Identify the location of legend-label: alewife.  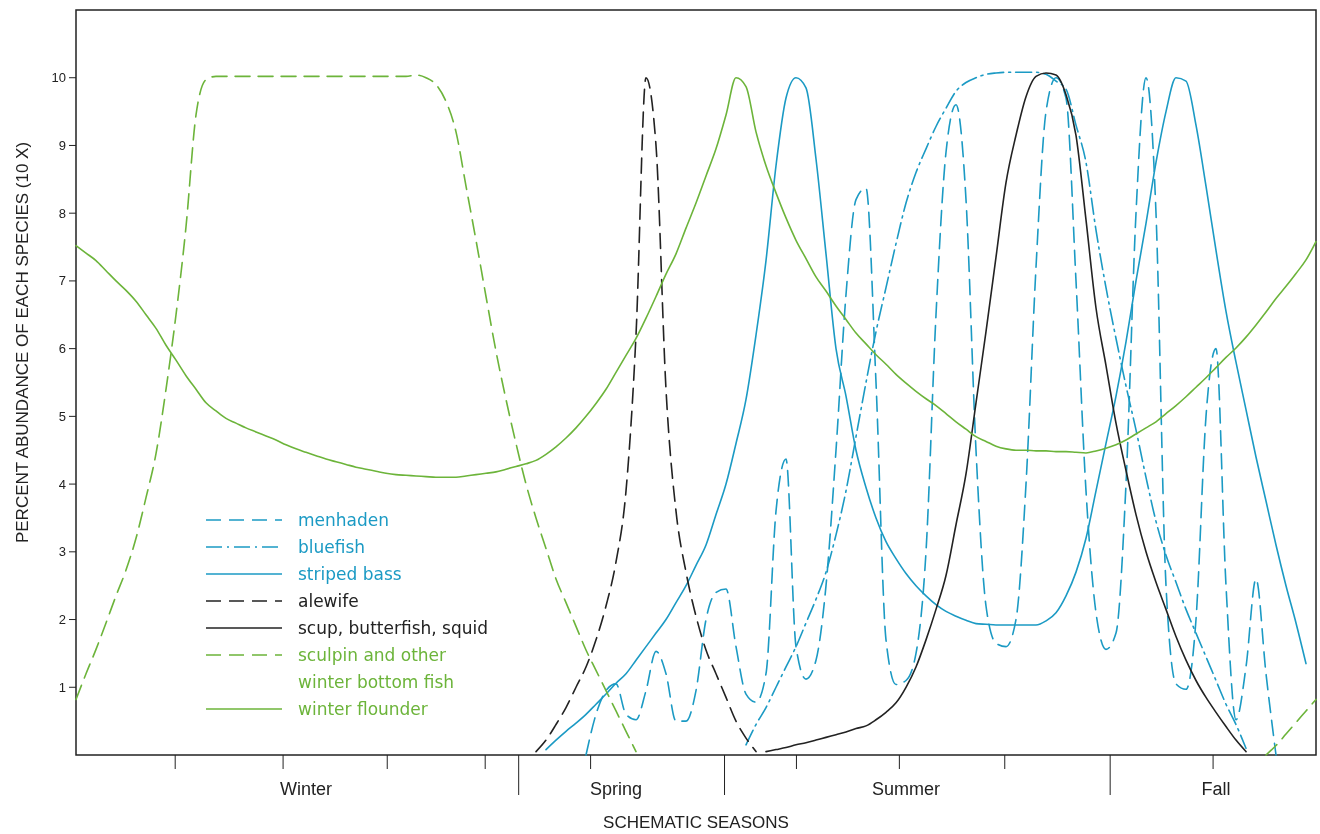
(328, 600).